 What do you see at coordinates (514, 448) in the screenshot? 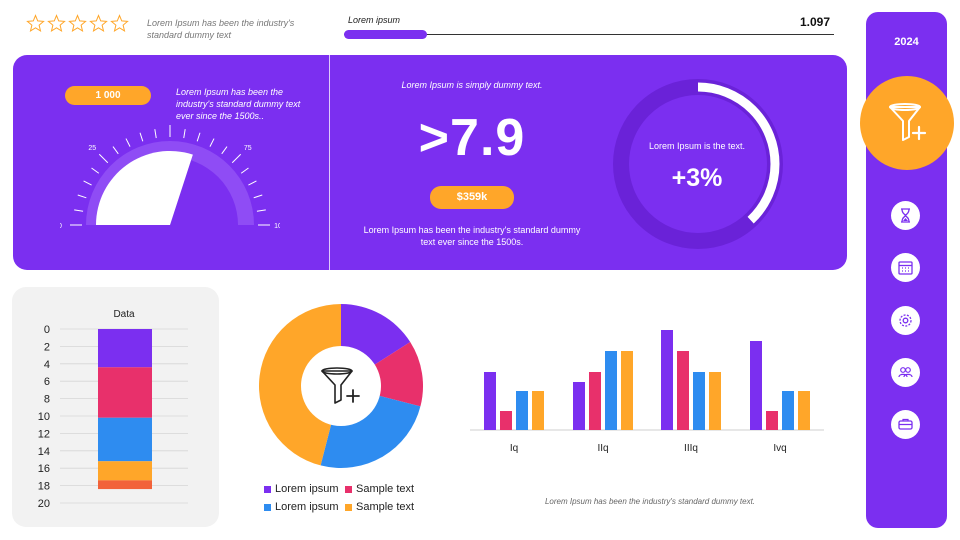
I see `x-tick-label: Iq` at bounding box center [514, 448].